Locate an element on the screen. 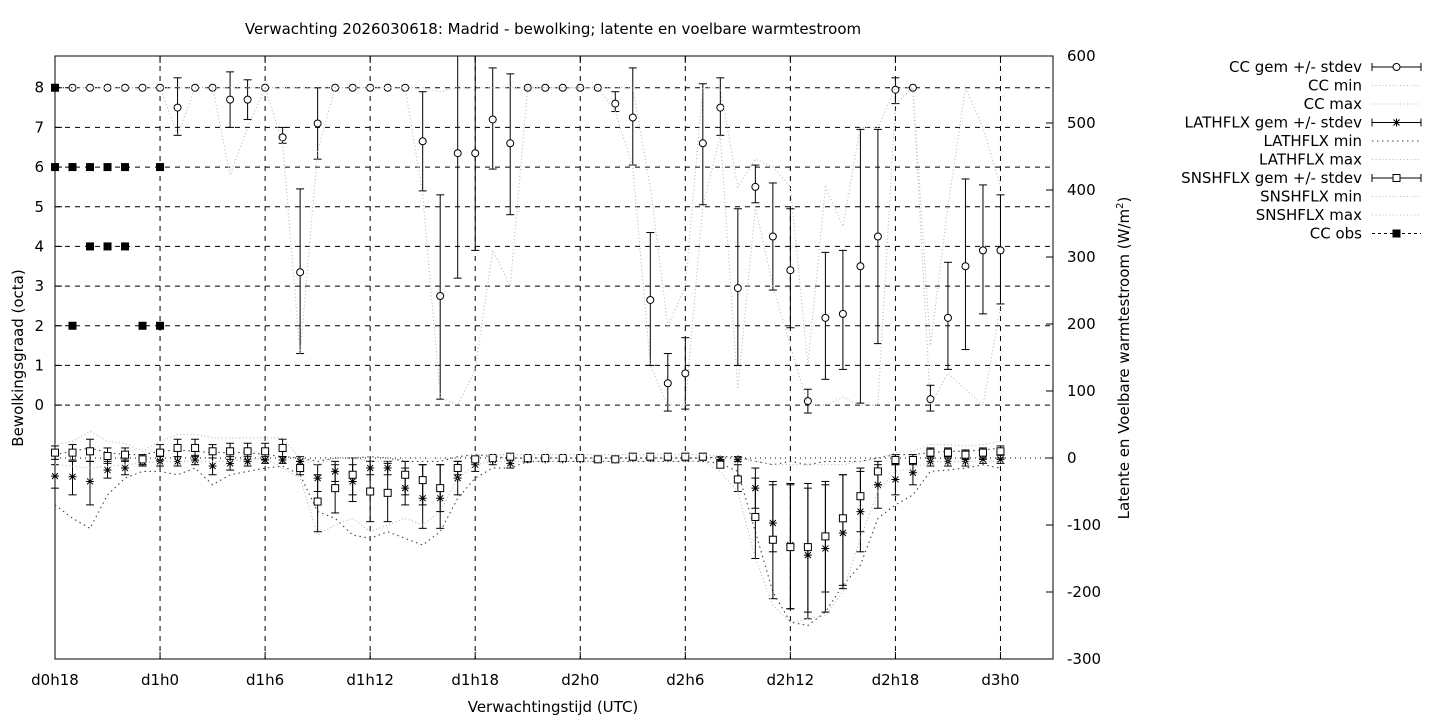  y-tick-label-right: 600 is located at coordinates (1081, 56).